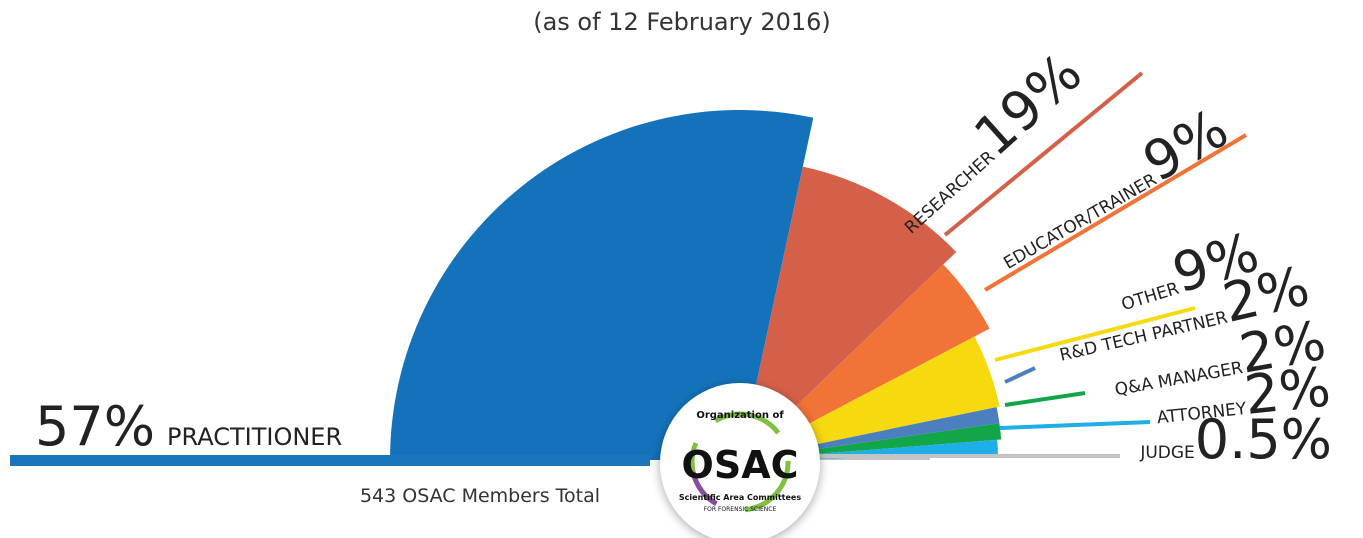 Image resolution: width=1363 pixels, height=538 pixels. I want to click on category-name: RESEARCHER, so click(950, 192).